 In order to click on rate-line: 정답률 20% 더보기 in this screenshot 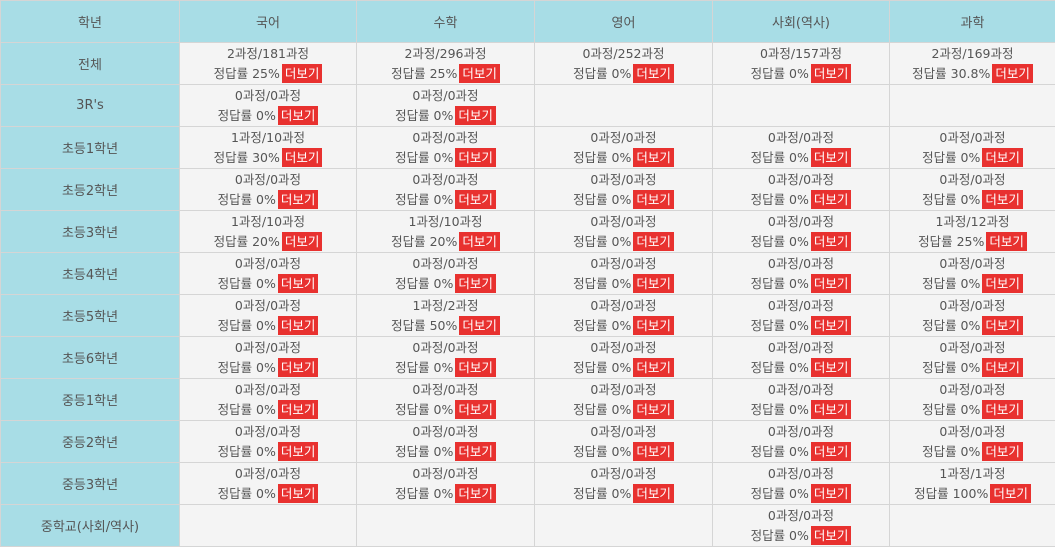, I will do `click(445, 241)`.